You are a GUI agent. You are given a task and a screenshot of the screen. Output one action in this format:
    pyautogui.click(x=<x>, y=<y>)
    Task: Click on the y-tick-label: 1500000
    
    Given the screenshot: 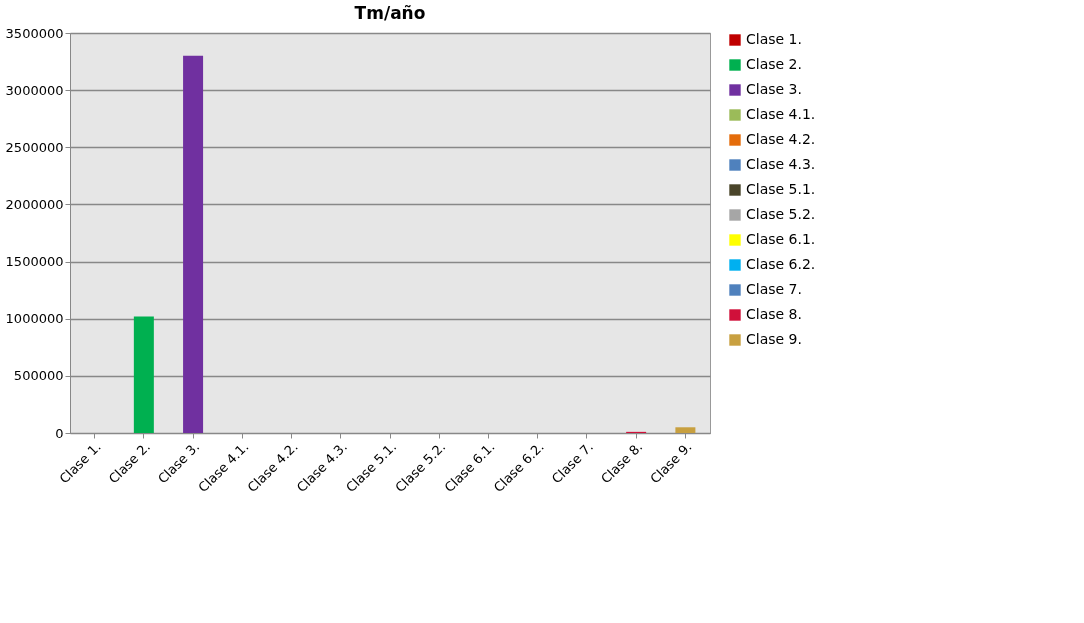 What is the action you would take?
    pyautogui.click(x=34, y=262)
    